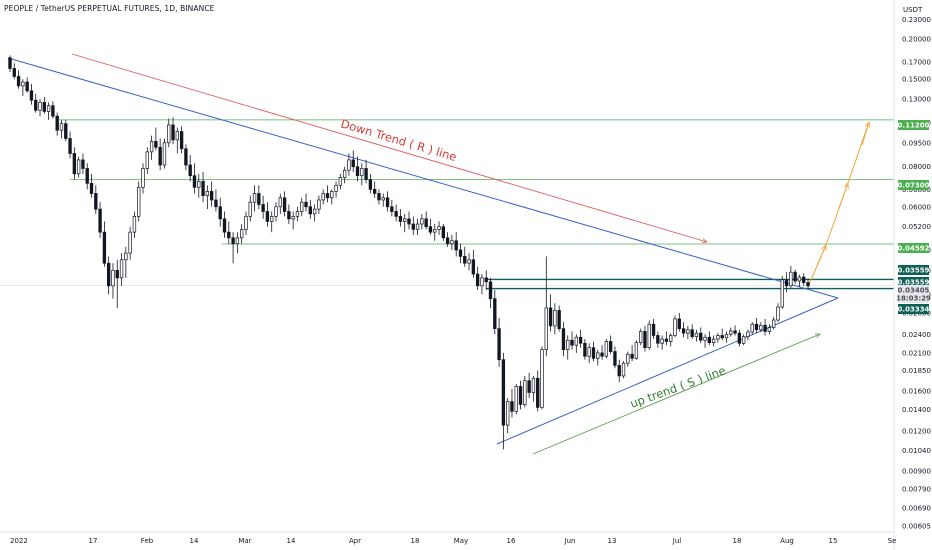 Image resolution: width=932 pixels, height=550 pixels. What do you see at coordinates (916, 207) in the screenshot?
I see `y-tick-label: 0.06000` at bounding box center [916, 207].